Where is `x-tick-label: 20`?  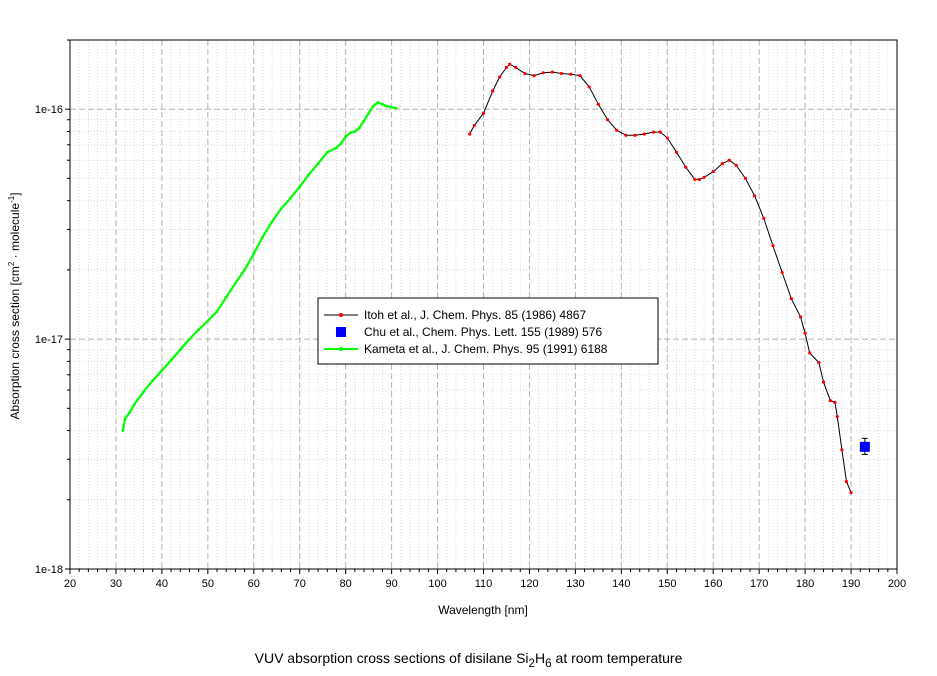
x-tick-label: 20 is located at coordinates (70, 584).